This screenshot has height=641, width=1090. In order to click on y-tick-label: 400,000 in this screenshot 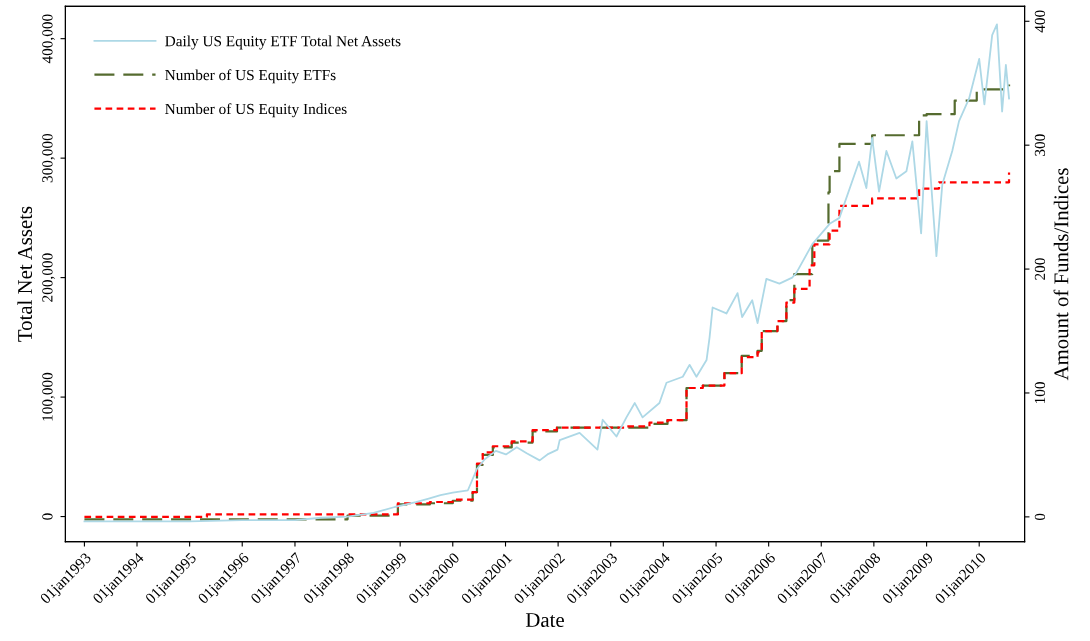, I will do `click(48, 39)`.